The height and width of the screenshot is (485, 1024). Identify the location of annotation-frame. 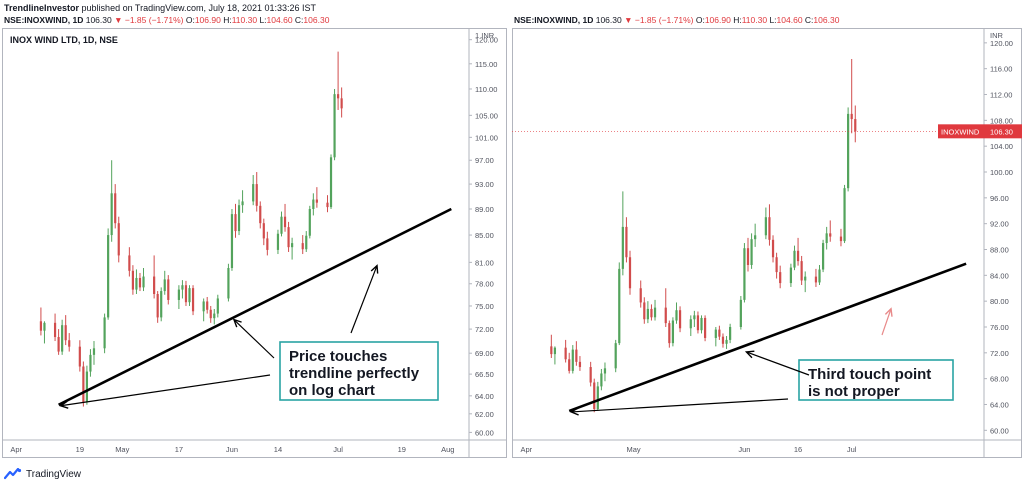
(359, 371).